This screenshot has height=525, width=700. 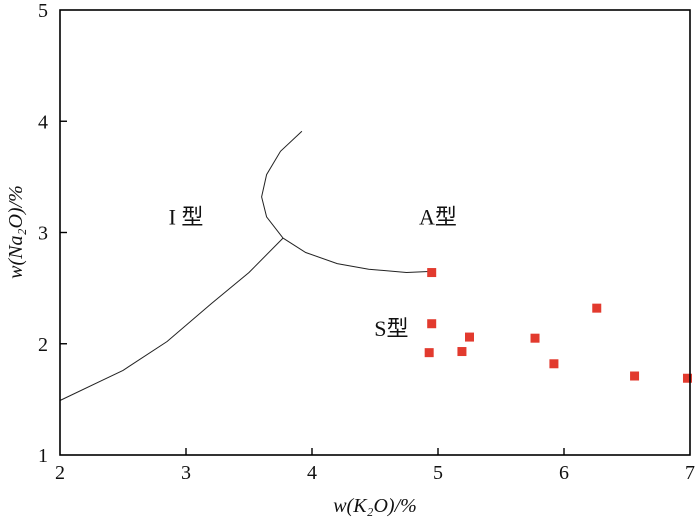 What do you see at coordinates (60, 473) in the screenshot?
I see `x-tick-label: 2` at bounding box center [60, 473].